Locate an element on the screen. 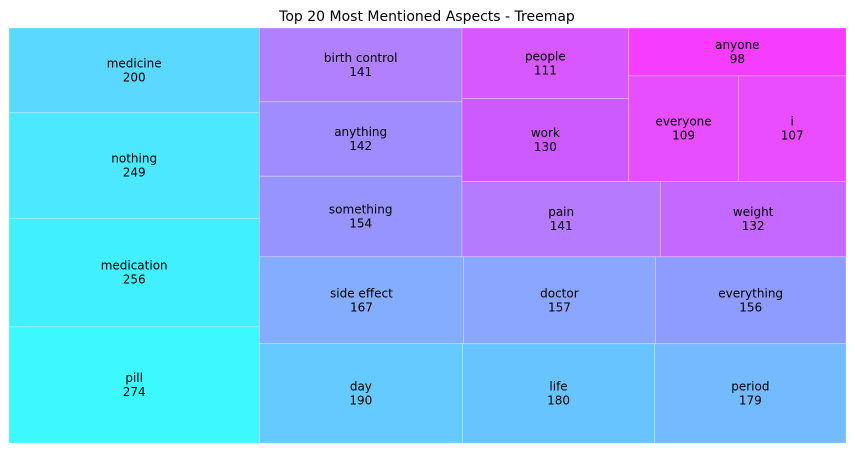 This screenshot has height=453, width=855. tile-label-period: period is located at coordinates (750, 386).